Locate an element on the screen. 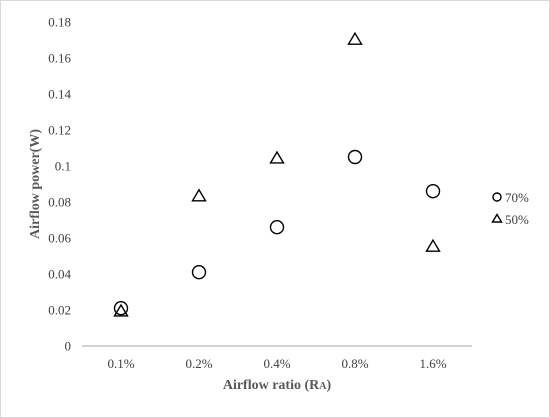 The width and height of the screenshot is (550, 418). x-axis-title-suffix: ) is located at coordinates (328, 385).